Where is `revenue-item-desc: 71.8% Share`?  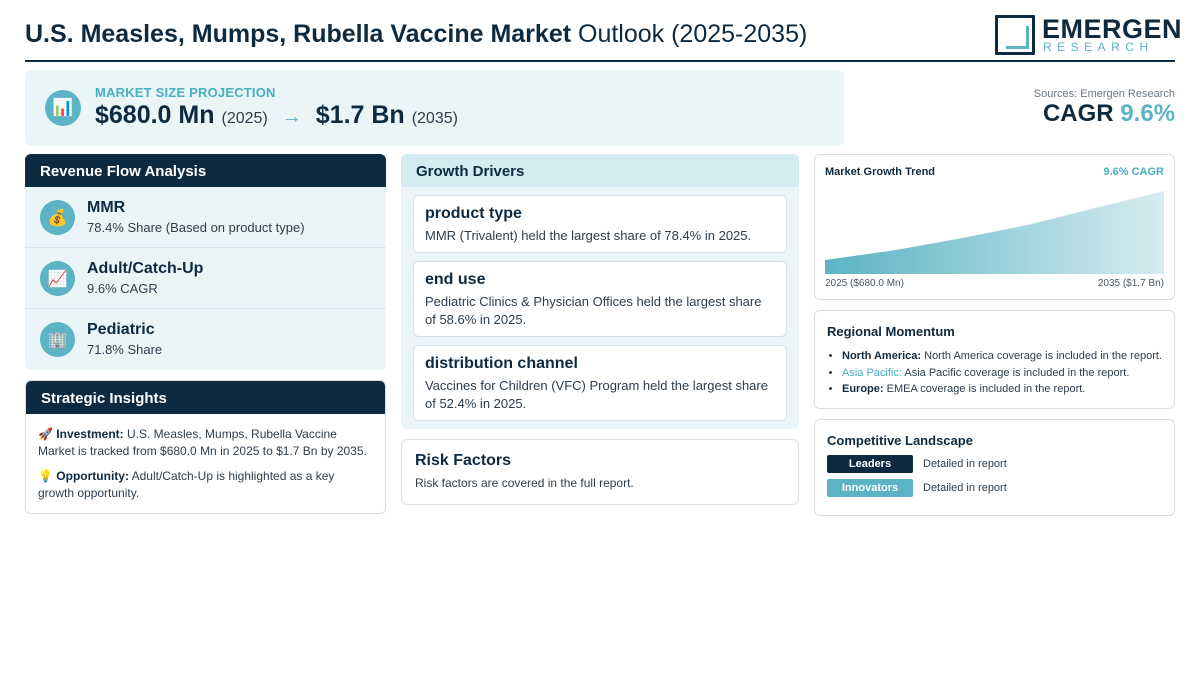 revenue-item-desc: 71.8% Share is located at coordinates (125, 349).